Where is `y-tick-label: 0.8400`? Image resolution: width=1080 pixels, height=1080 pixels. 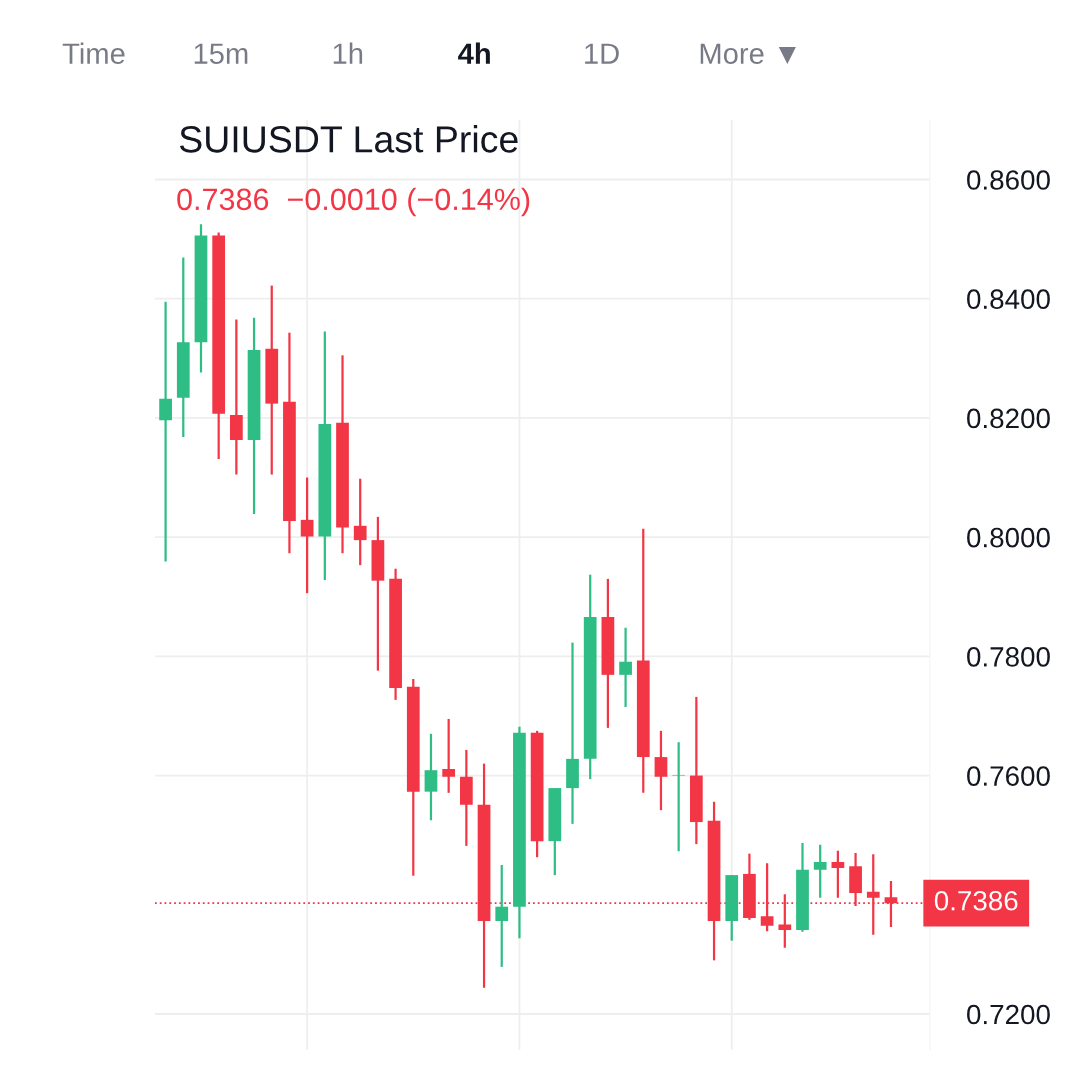
y-tick-label: 0.8400 is located at coordinates (1008, 299).